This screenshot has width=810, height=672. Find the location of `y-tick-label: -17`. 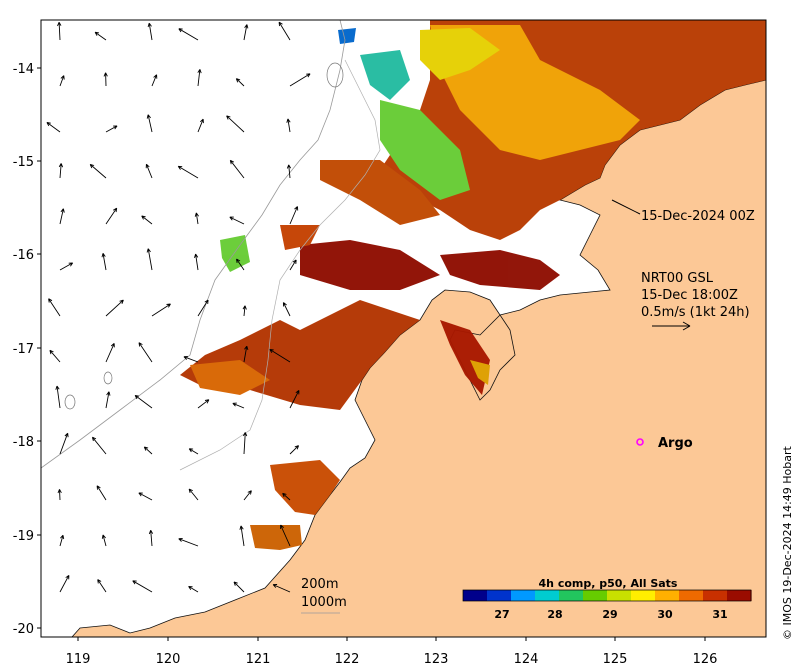

y-tick-label: -17 is located at coordinates (23, 349).